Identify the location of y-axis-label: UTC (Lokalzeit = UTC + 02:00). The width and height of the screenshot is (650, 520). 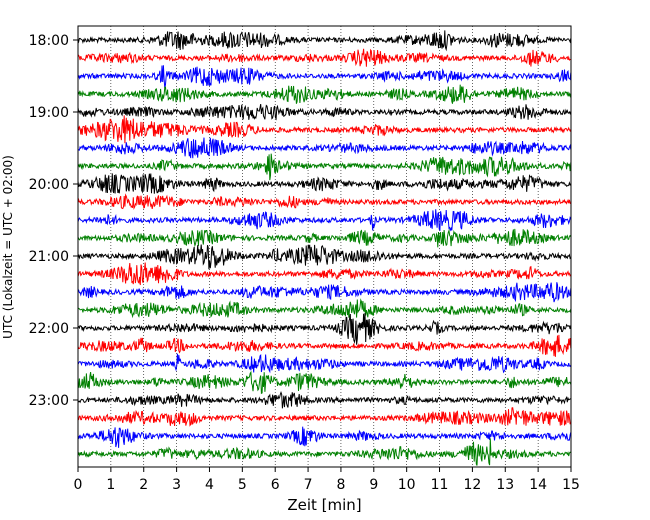
(8, 247).